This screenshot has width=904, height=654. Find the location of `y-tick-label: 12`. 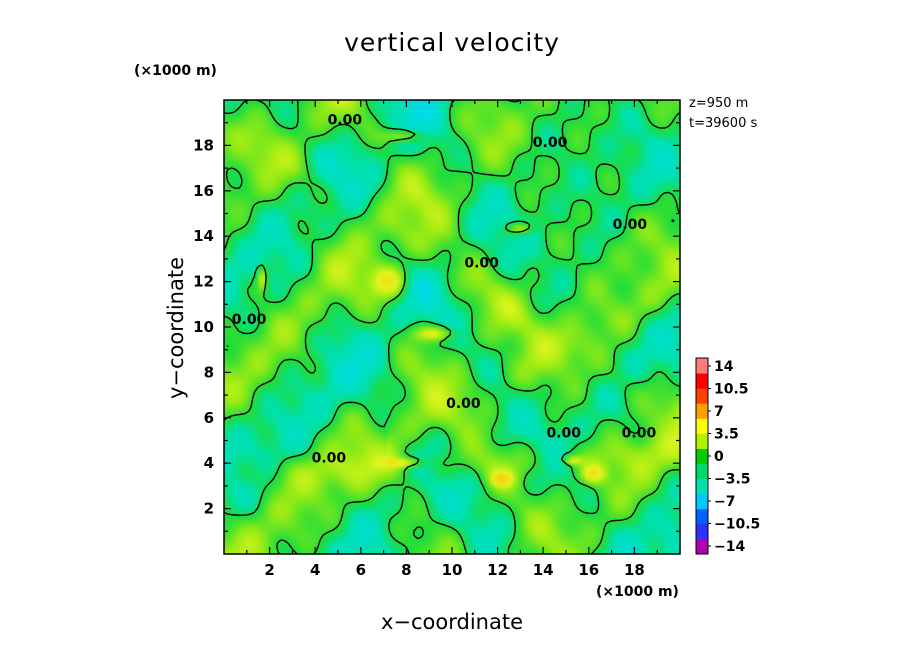

y-tick-label: 12 is located at coordinates (203, 282).